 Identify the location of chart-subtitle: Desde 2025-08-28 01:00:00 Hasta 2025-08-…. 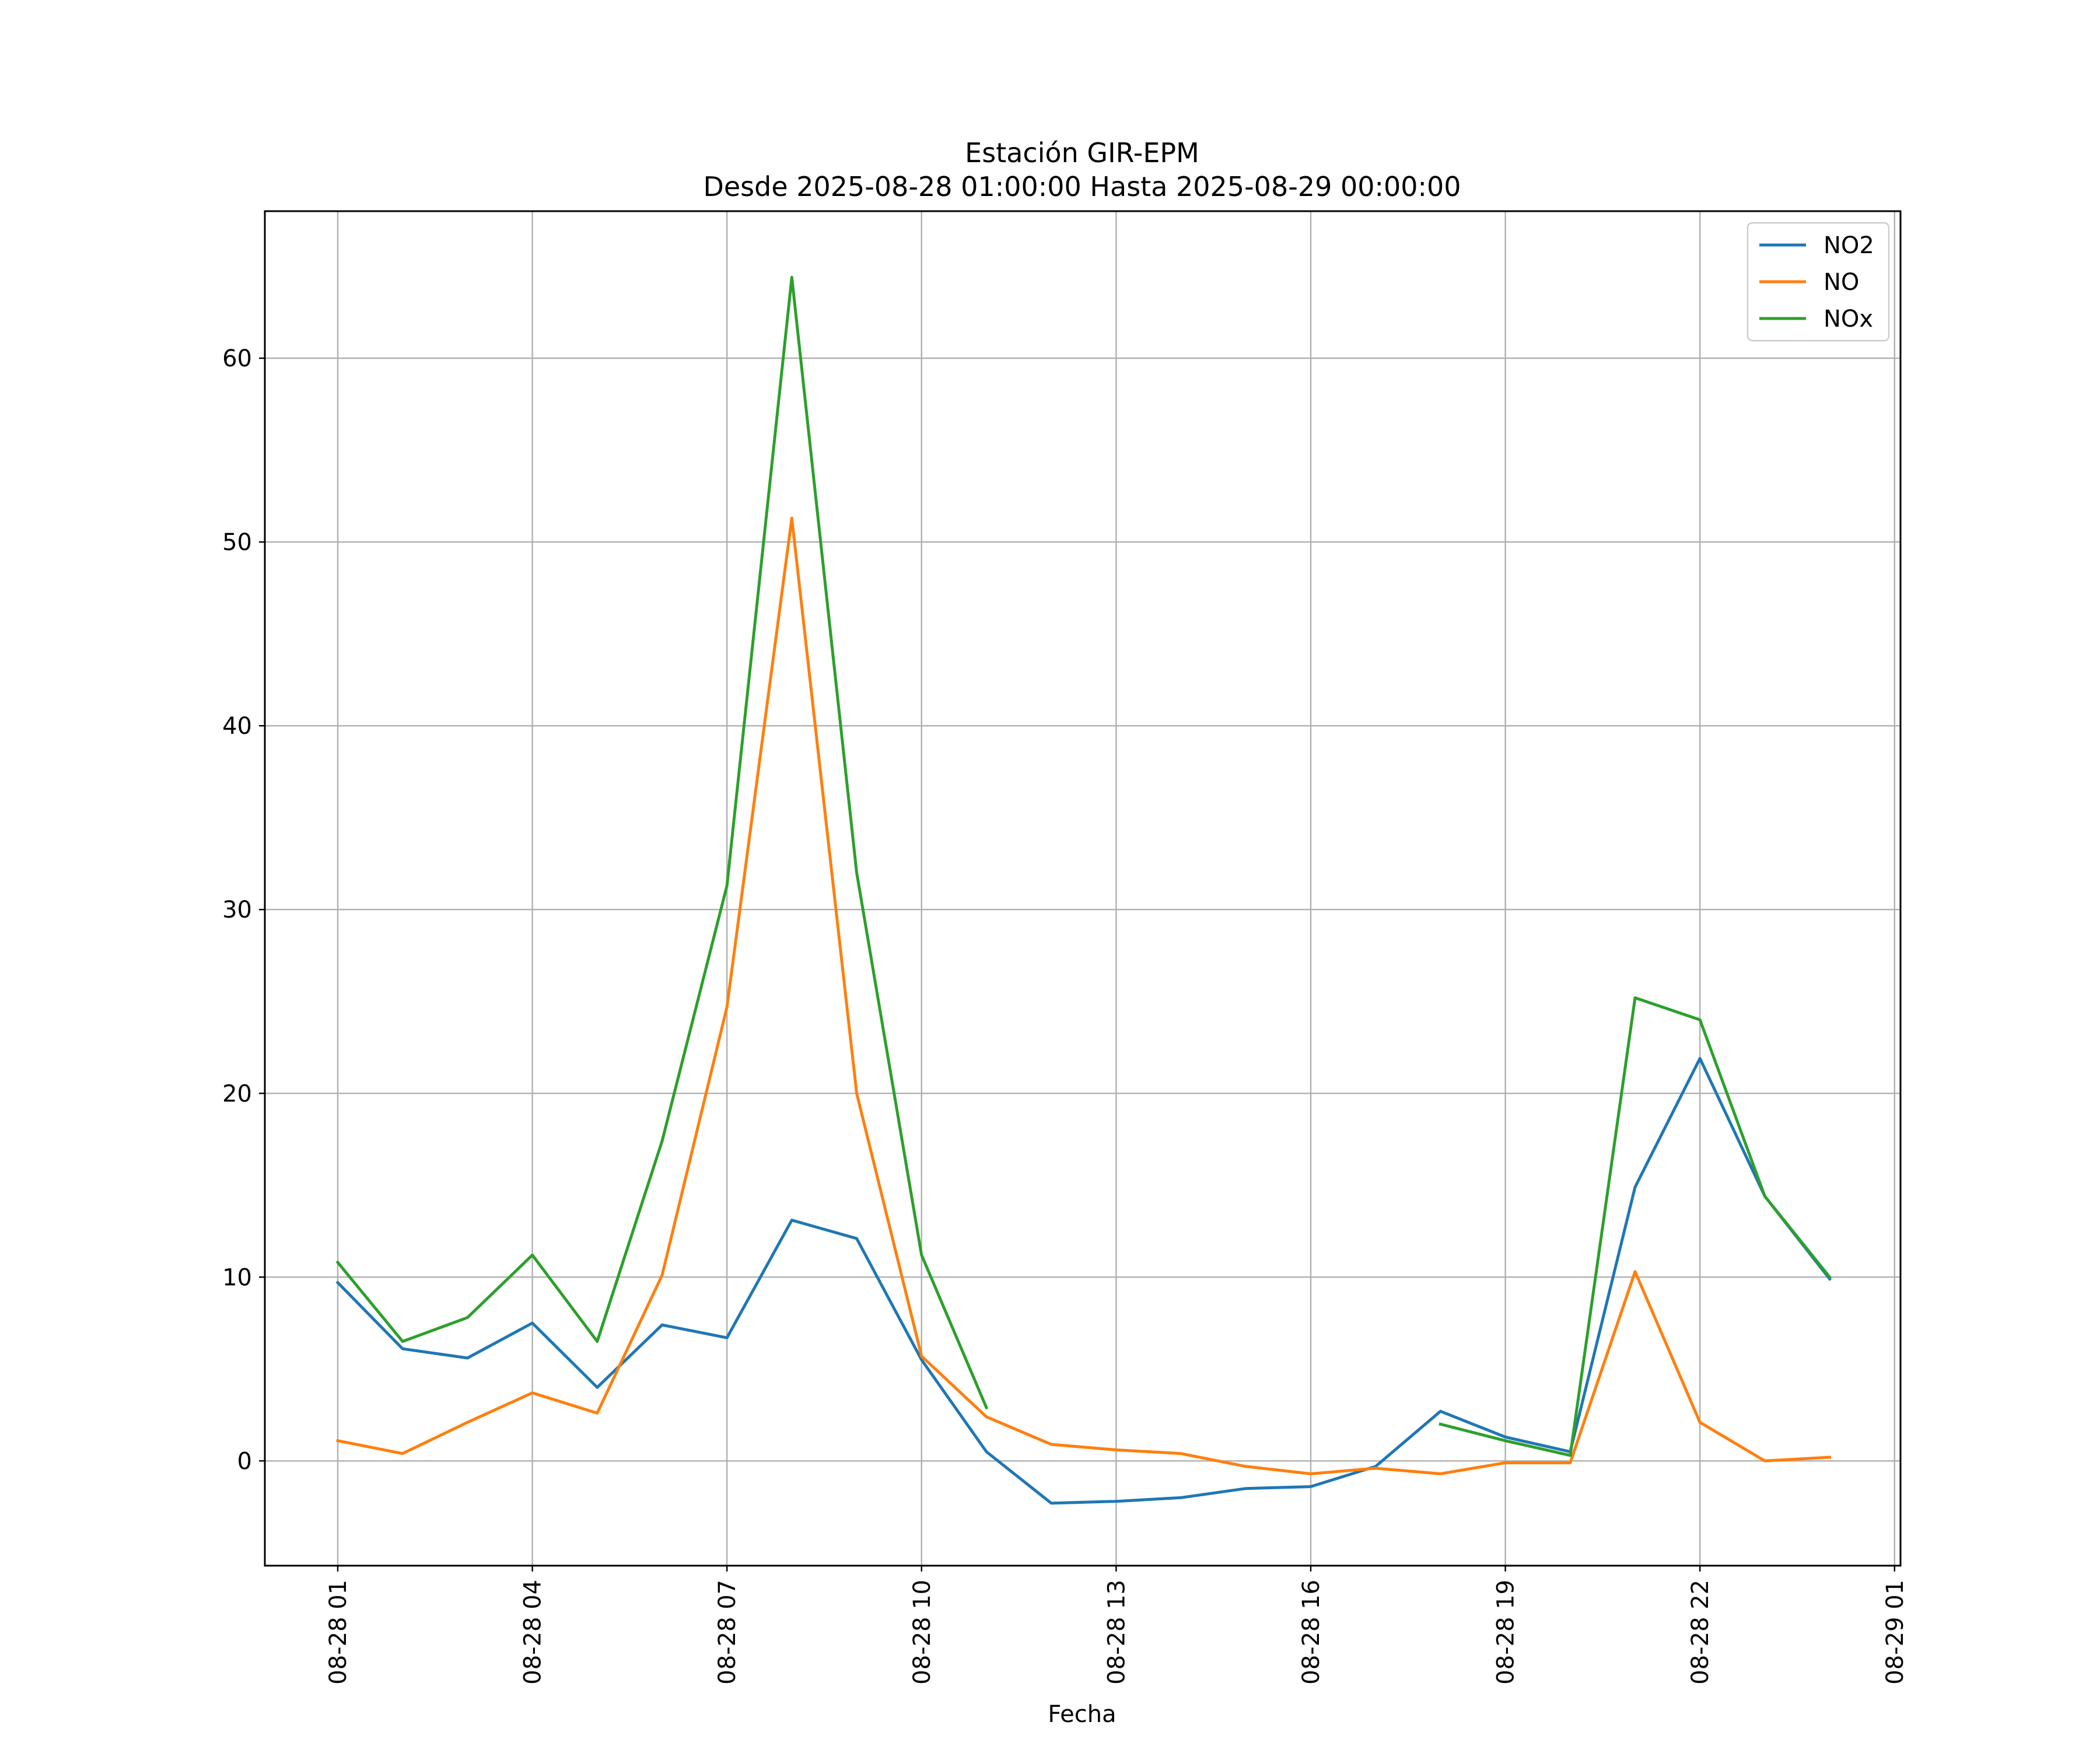
(1082, 187).